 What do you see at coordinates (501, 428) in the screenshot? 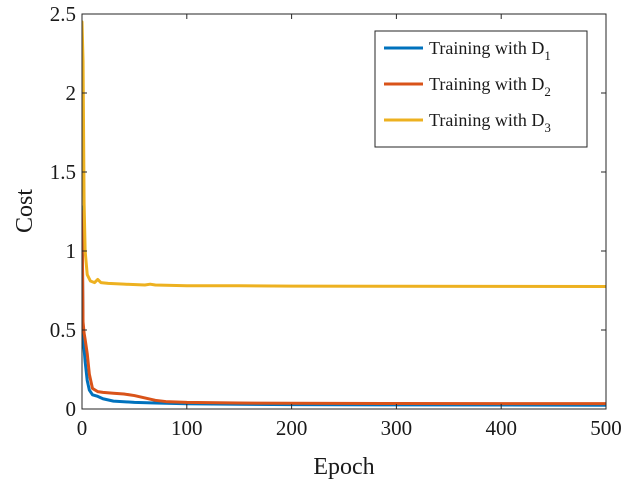
I see `x-tick-label: 400` at bounding box center [501, 428].